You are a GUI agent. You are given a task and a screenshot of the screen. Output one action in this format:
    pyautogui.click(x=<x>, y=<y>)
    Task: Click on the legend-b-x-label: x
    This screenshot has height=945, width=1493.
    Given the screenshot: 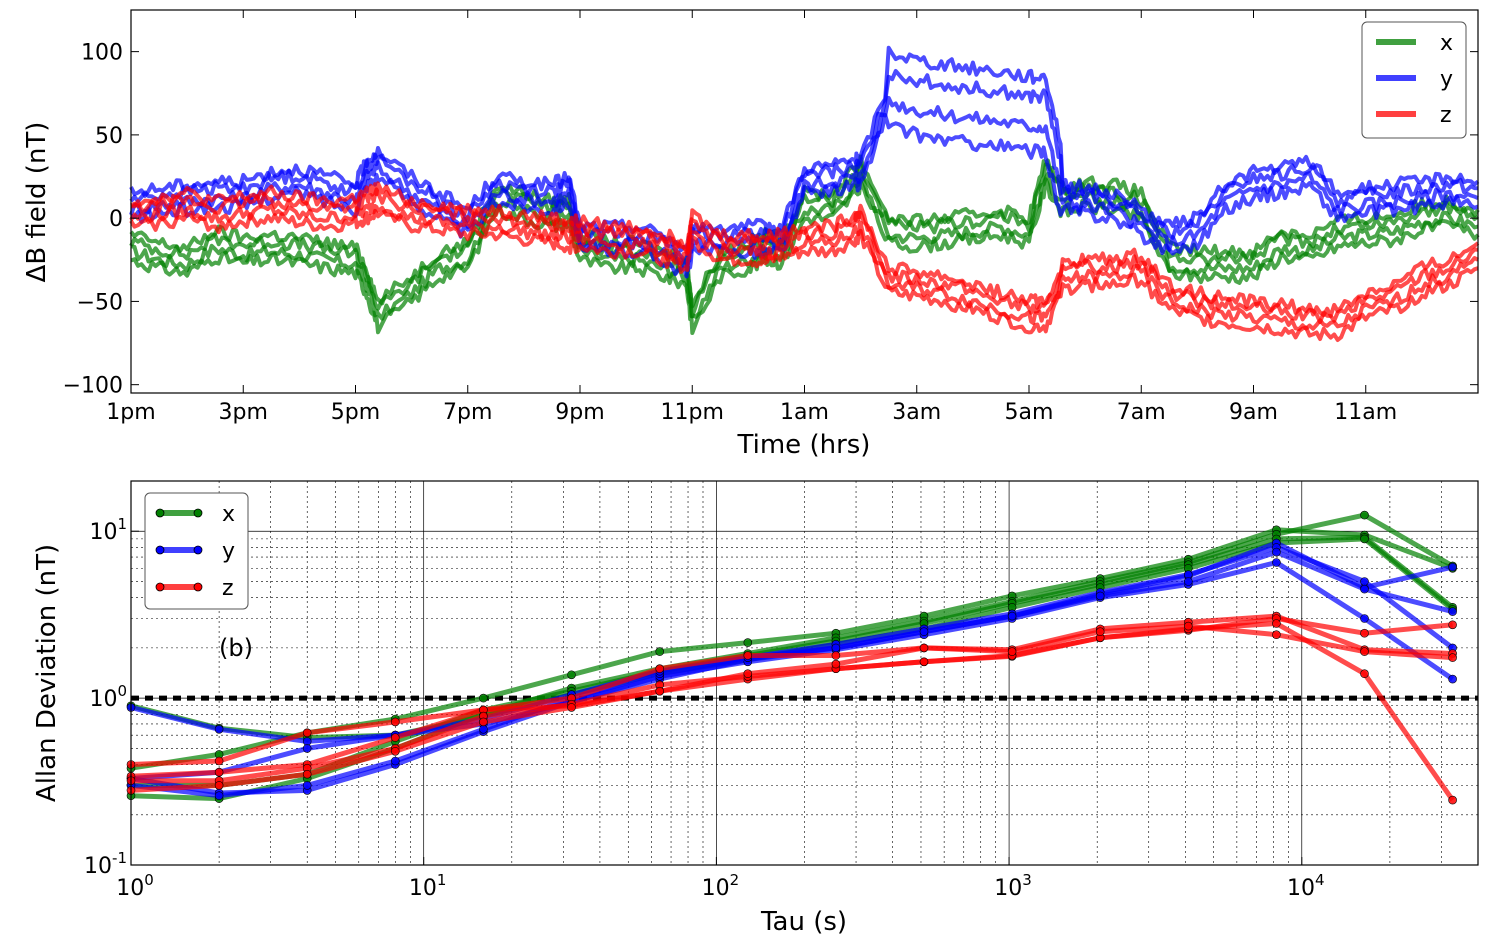 What is the action you would take?
    pyautogui.click(x=228, y=514)
    